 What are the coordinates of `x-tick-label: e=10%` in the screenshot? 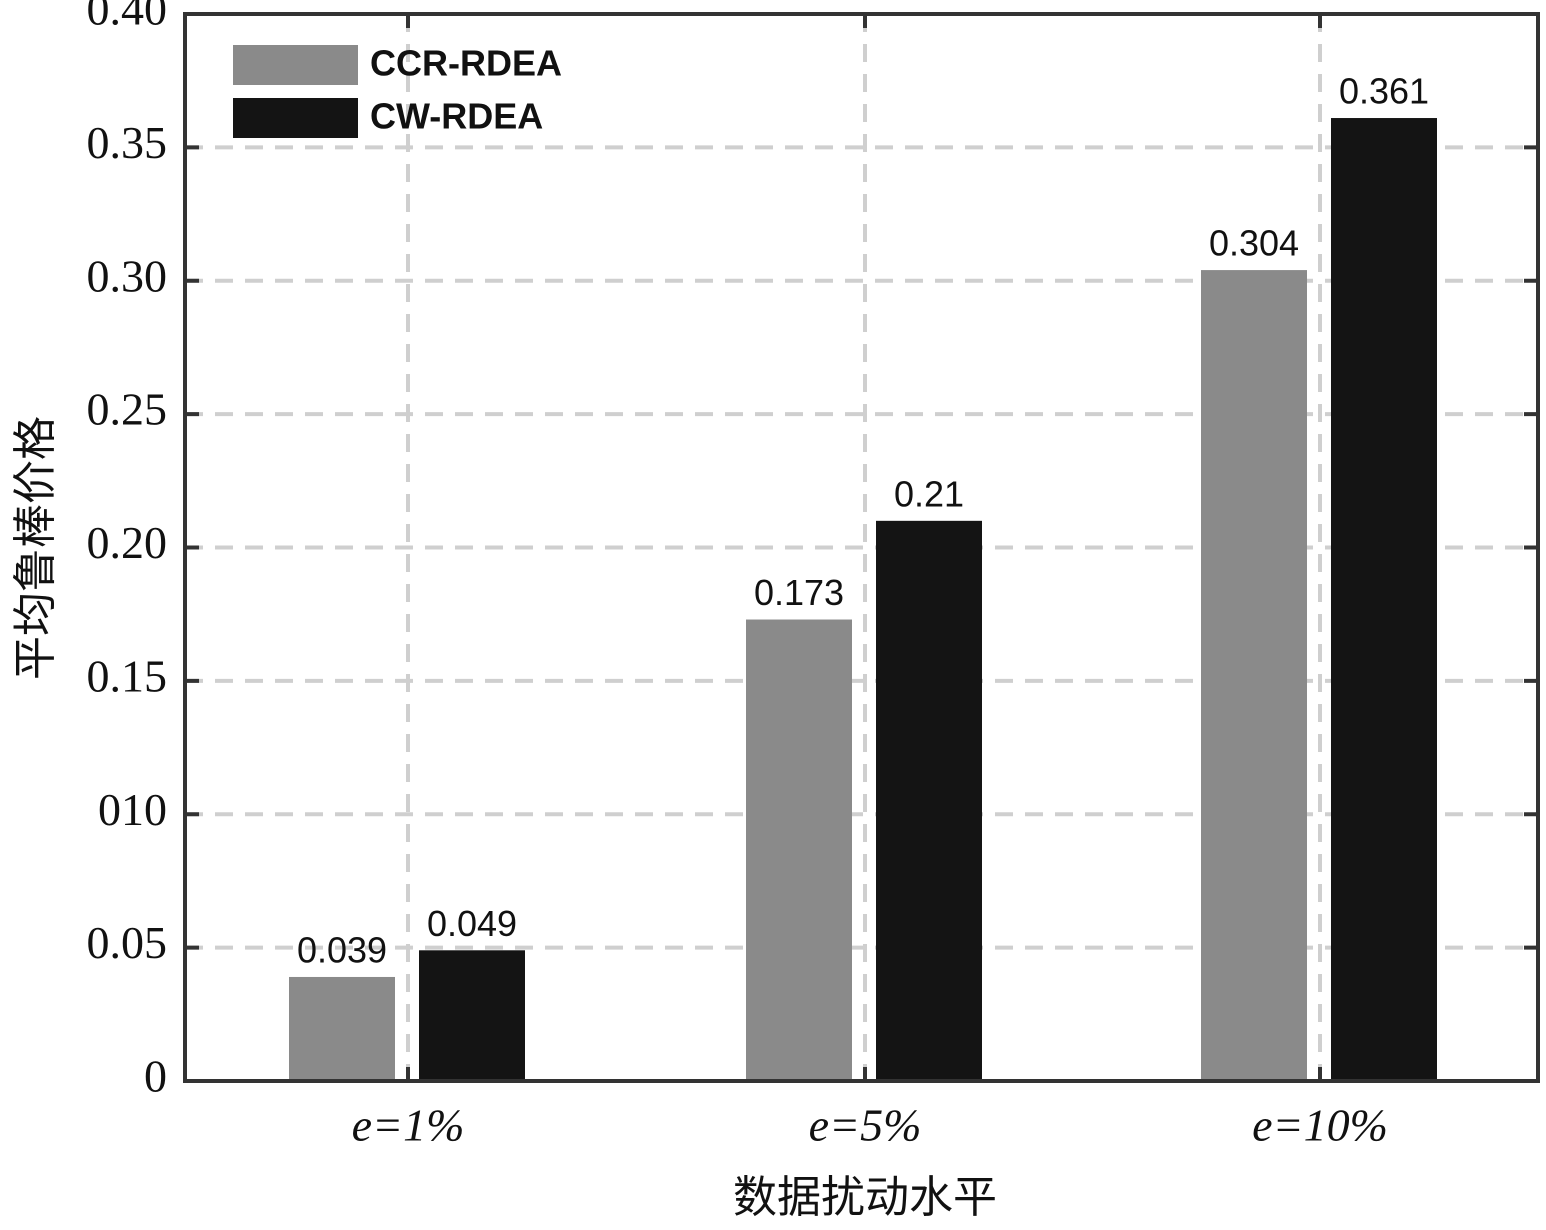 It's located at (1320, 1125).